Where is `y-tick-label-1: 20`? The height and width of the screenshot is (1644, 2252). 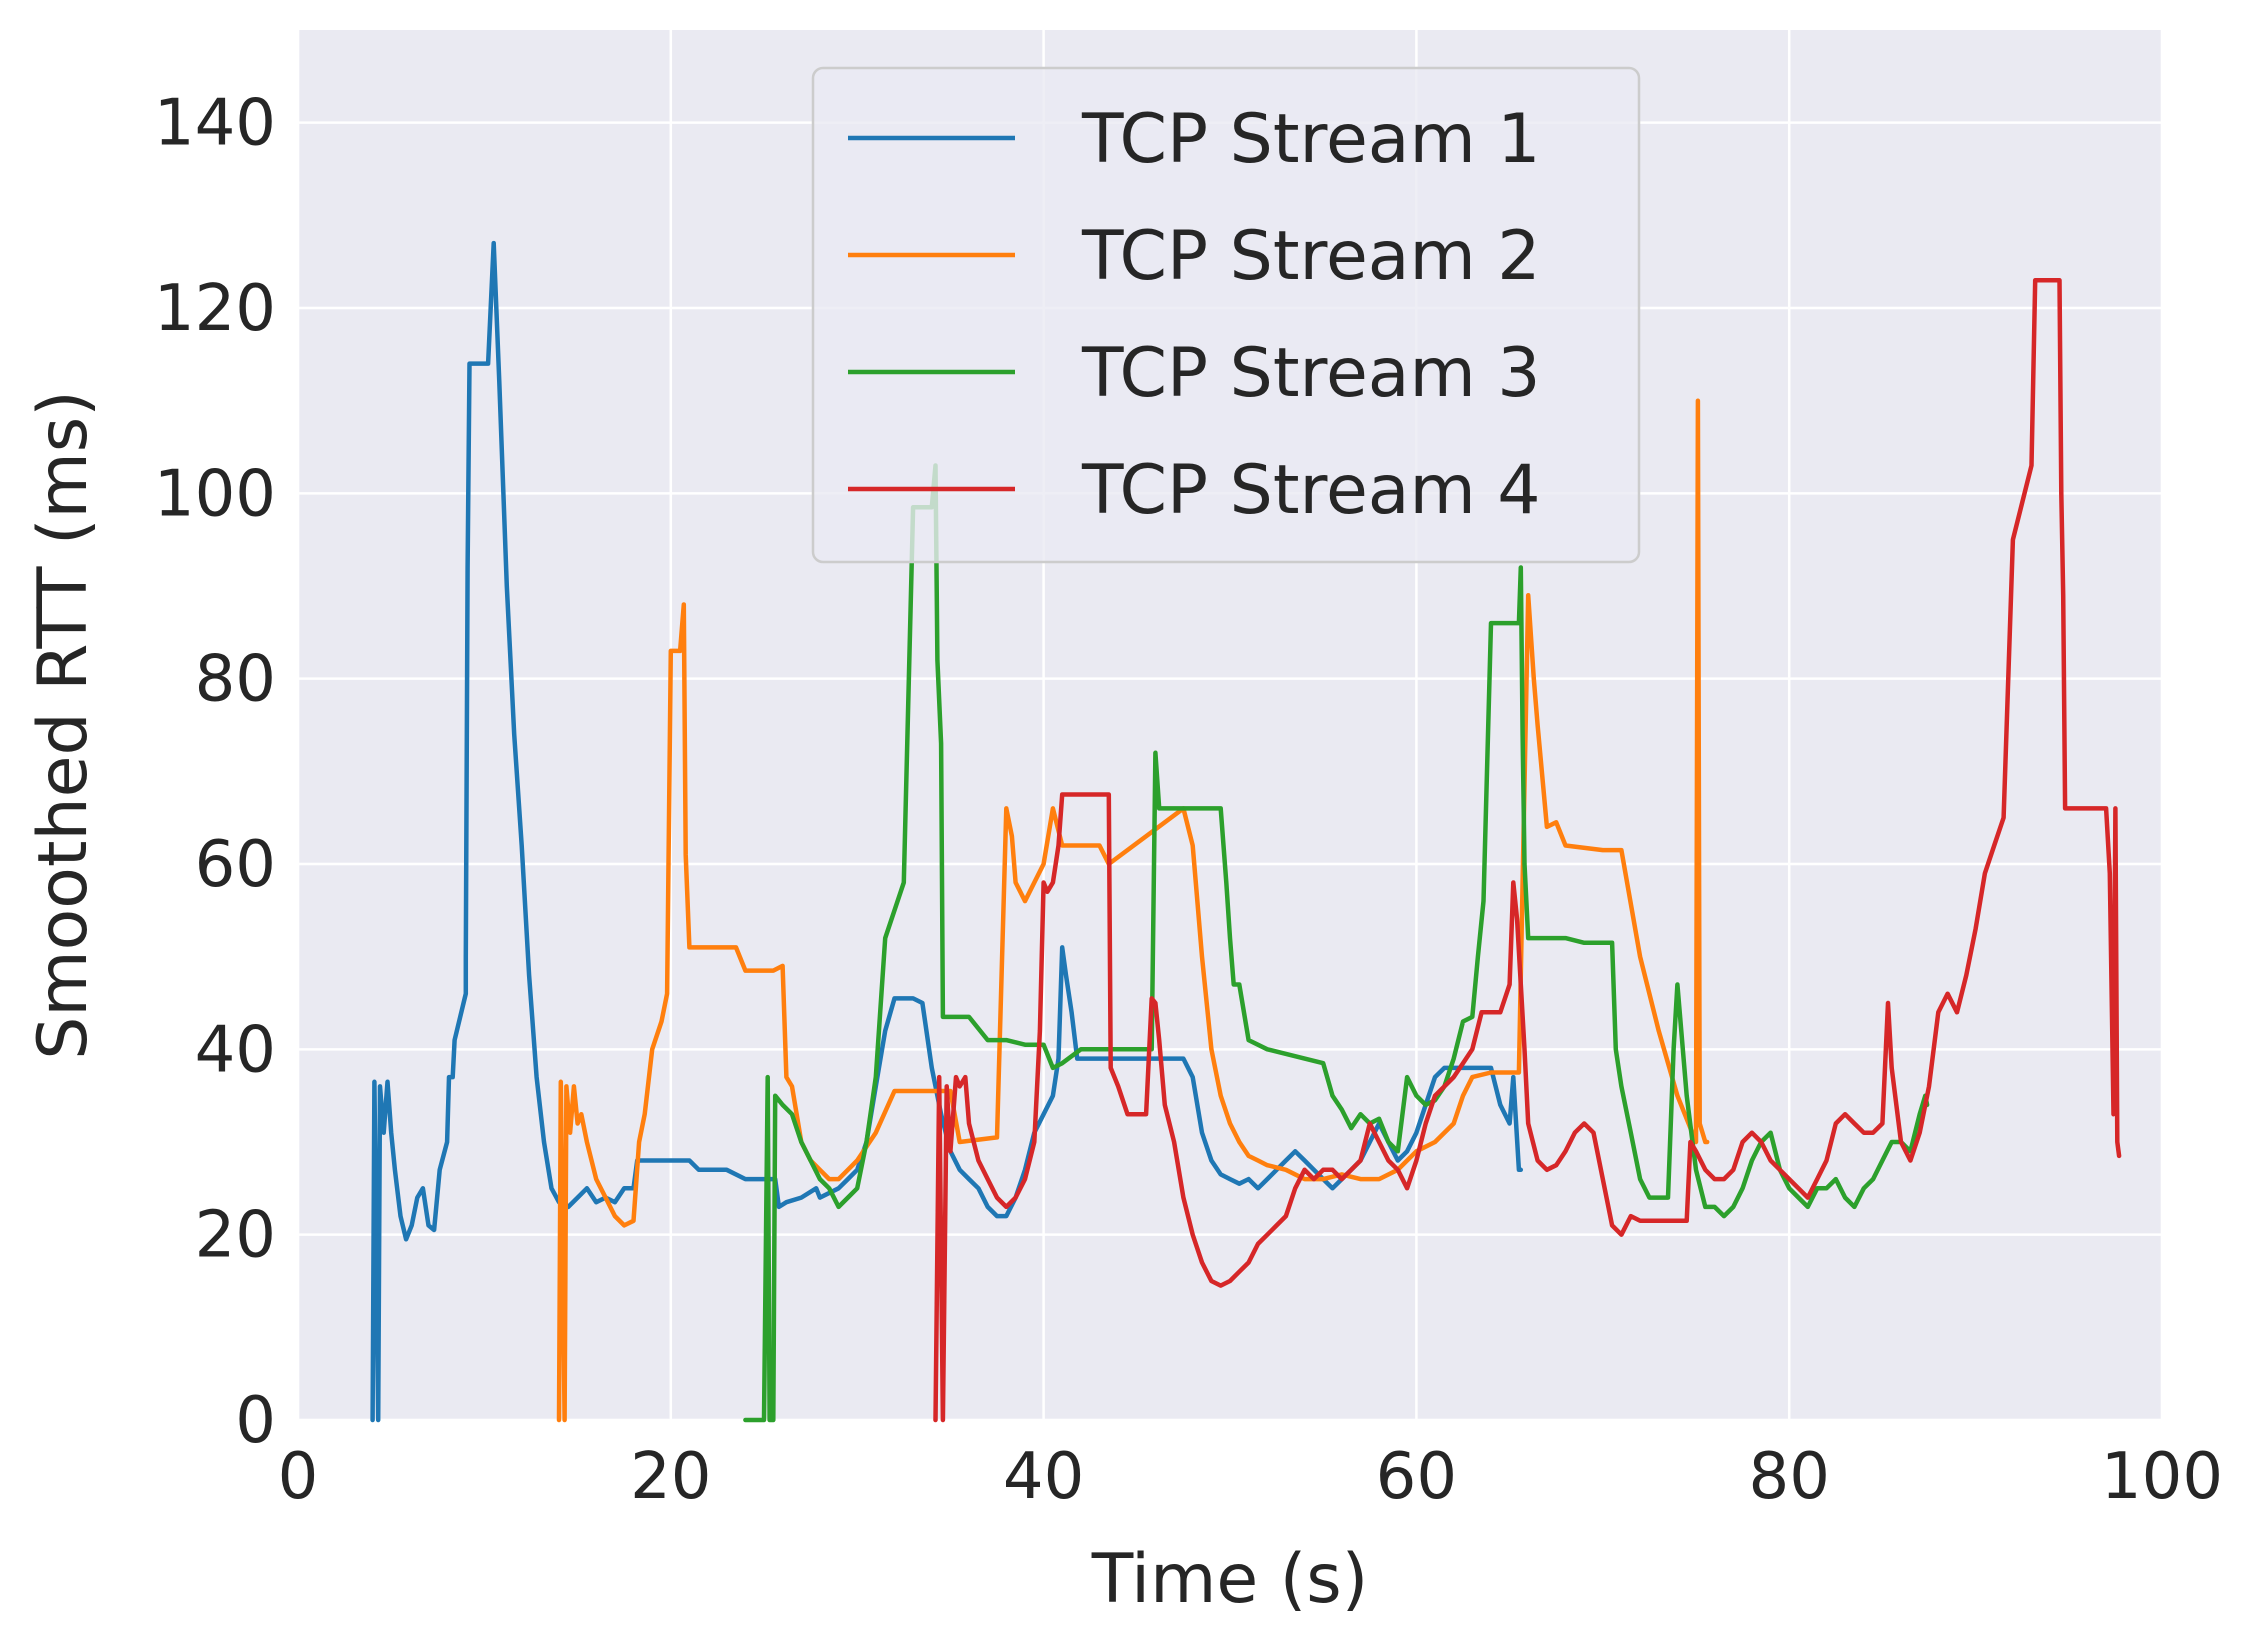
y-tick-label-1: 20 is located at coordinates (235, 1236).